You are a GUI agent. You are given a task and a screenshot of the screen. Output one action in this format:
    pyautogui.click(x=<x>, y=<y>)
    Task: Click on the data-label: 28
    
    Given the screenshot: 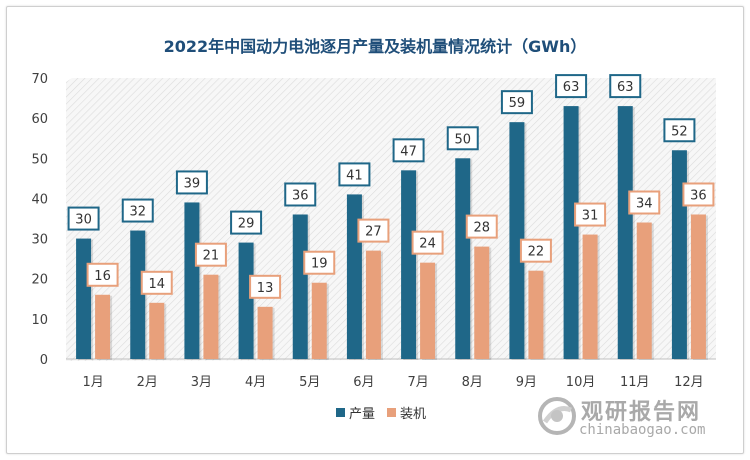 What is the action you would take?
    pyautogui.click(x=481, y=228)
    